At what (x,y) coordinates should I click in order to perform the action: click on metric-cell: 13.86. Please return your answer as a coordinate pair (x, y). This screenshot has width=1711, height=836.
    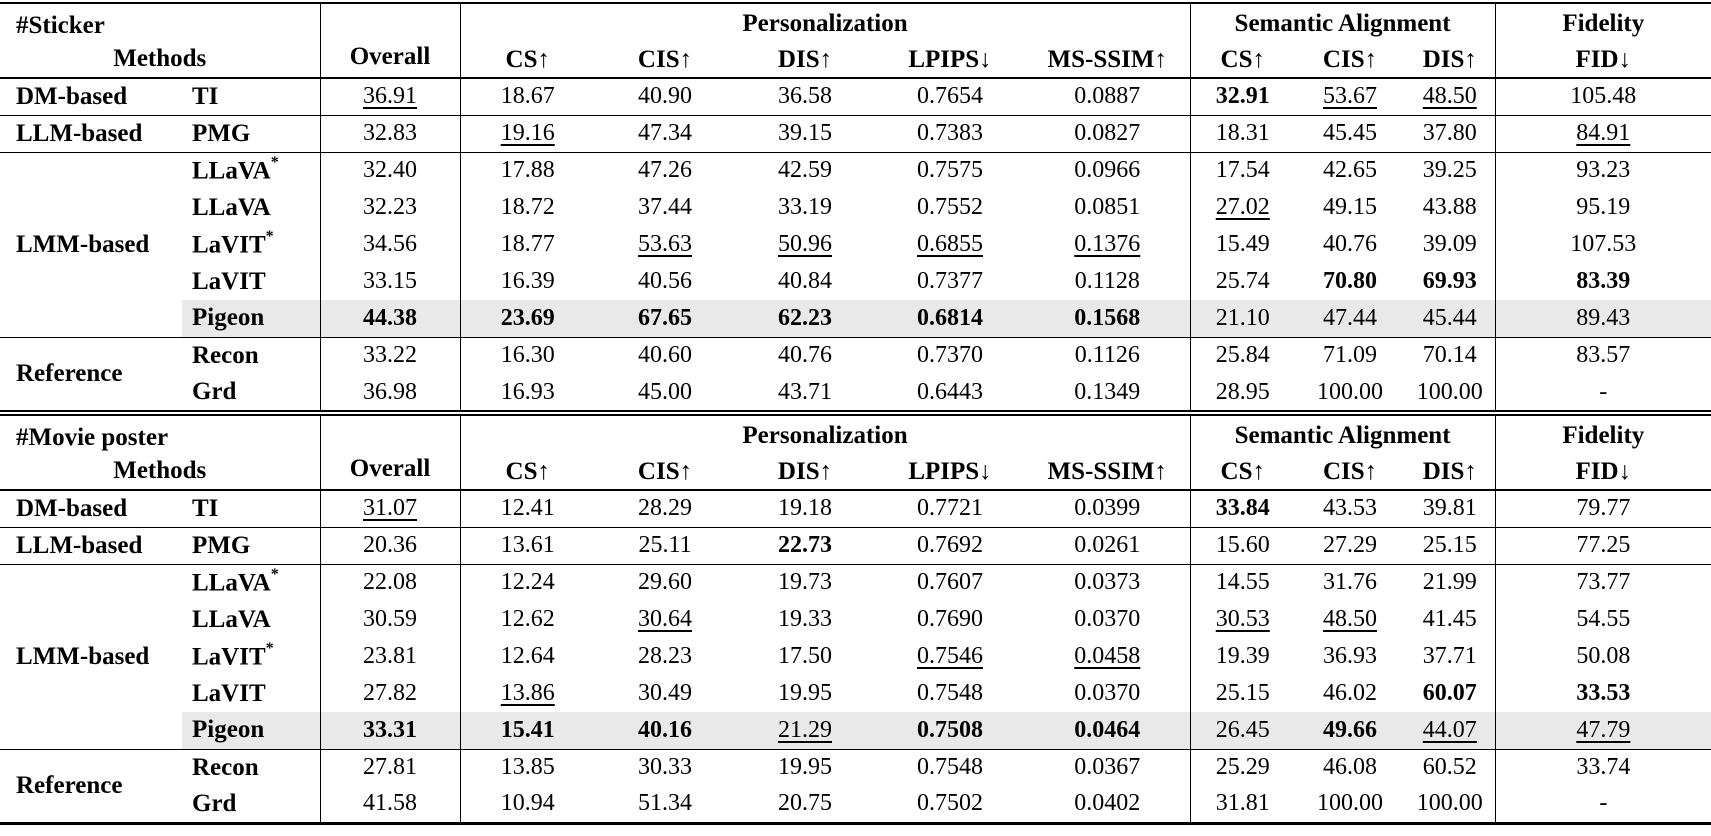
    Looking at the image, I should click on (527, 693).